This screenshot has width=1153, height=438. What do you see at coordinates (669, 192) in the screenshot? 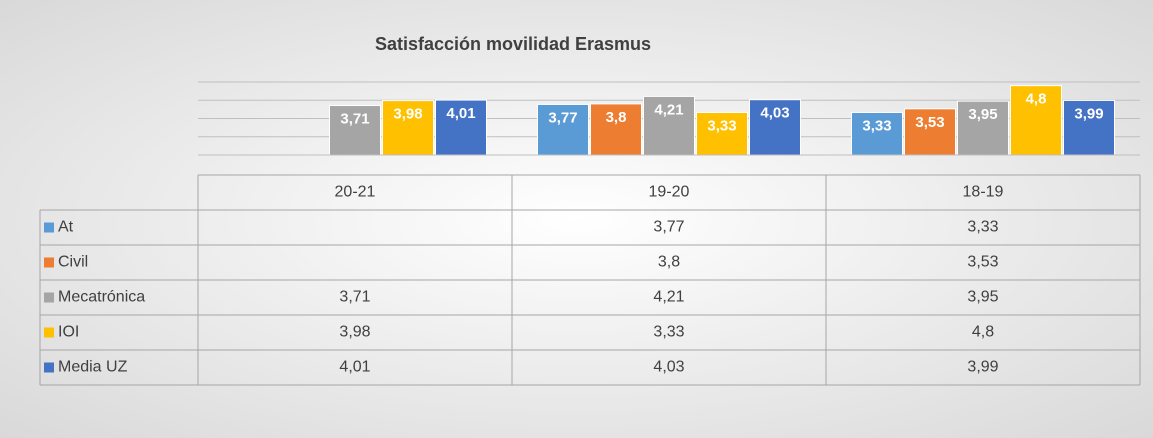
I see `x-tick-label: 19-20` at bounding box center [669, 192].